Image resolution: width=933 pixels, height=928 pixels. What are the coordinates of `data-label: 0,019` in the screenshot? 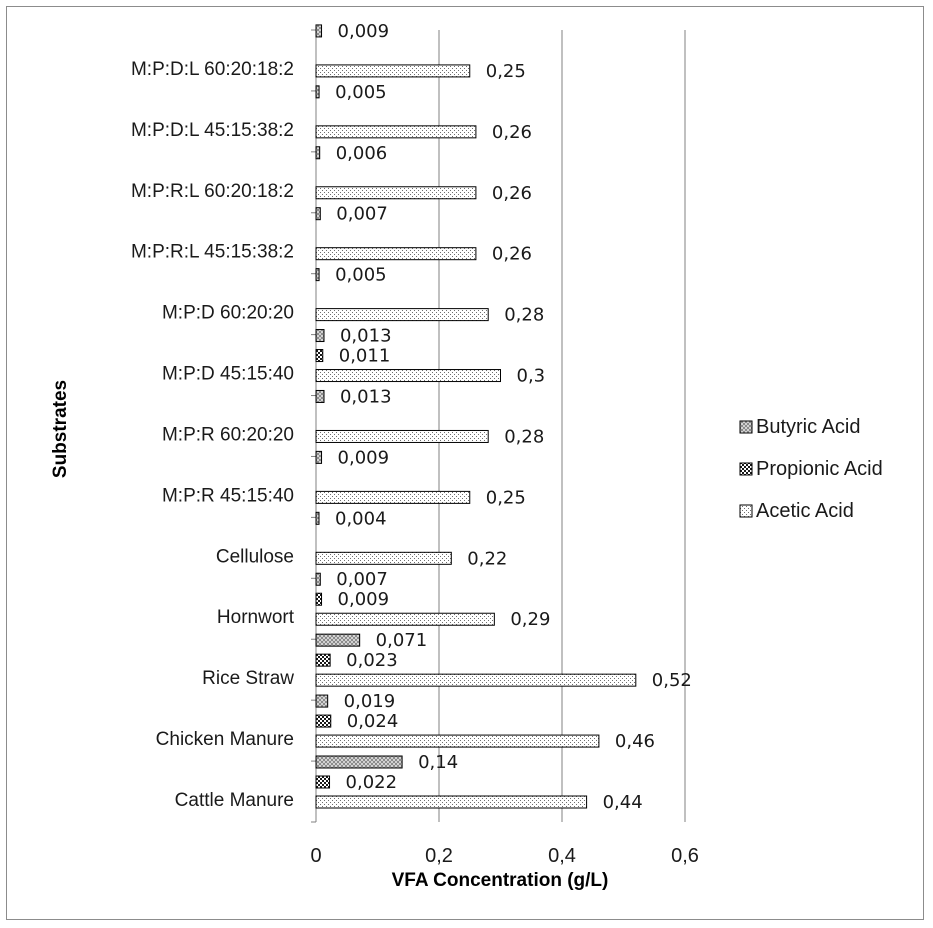 It's located at (370, 701).